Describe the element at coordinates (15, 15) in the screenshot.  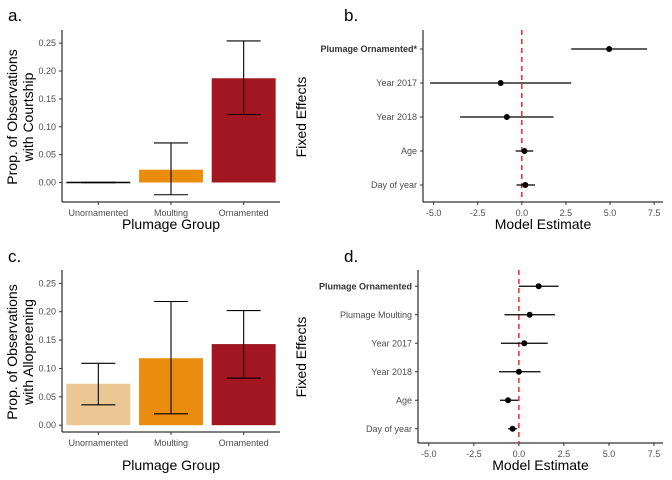
I see `panel-letter: a.` at that location.